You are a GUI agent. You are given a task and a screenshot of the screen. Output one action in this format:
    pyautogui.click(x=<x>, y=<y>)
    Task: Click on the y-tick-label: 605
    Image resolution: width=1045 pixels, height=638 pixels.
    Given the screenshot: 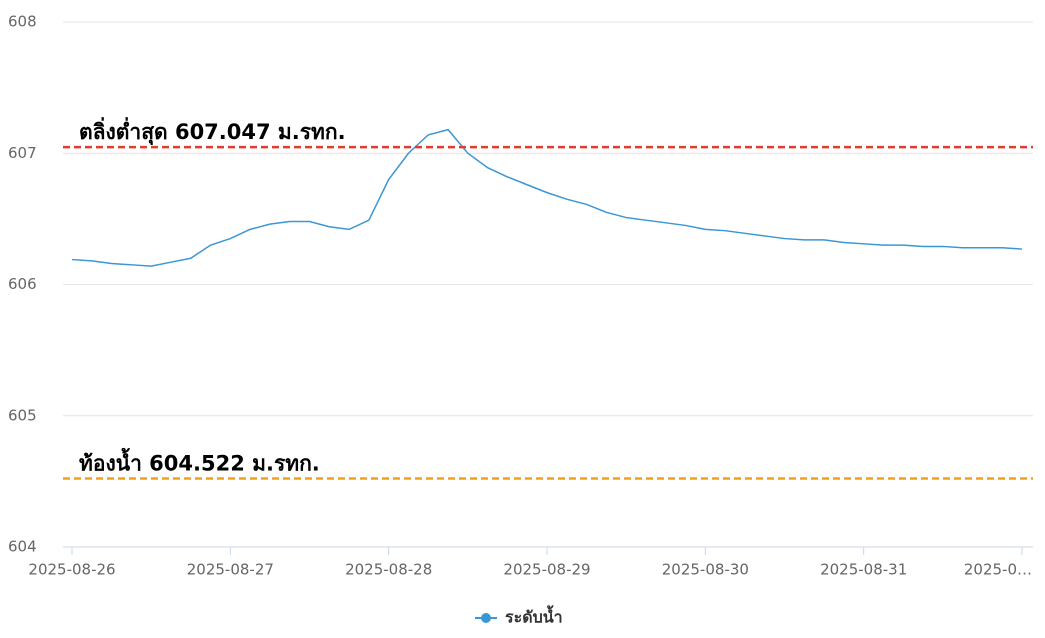 What is the action you would take?
    pyautogui.click(x=22, y=415)
    